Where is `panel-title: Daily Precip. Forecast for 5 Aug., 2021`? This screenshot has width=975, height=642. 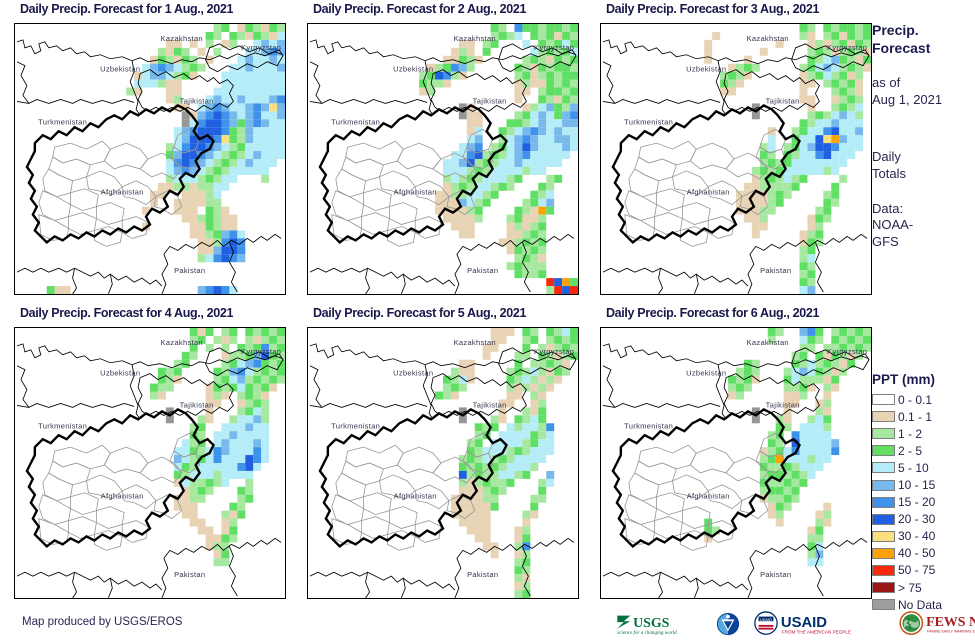
panel-title: Daily Precip. Forecast for 5 Aug., 2021 is located at coordinates (420, 313).